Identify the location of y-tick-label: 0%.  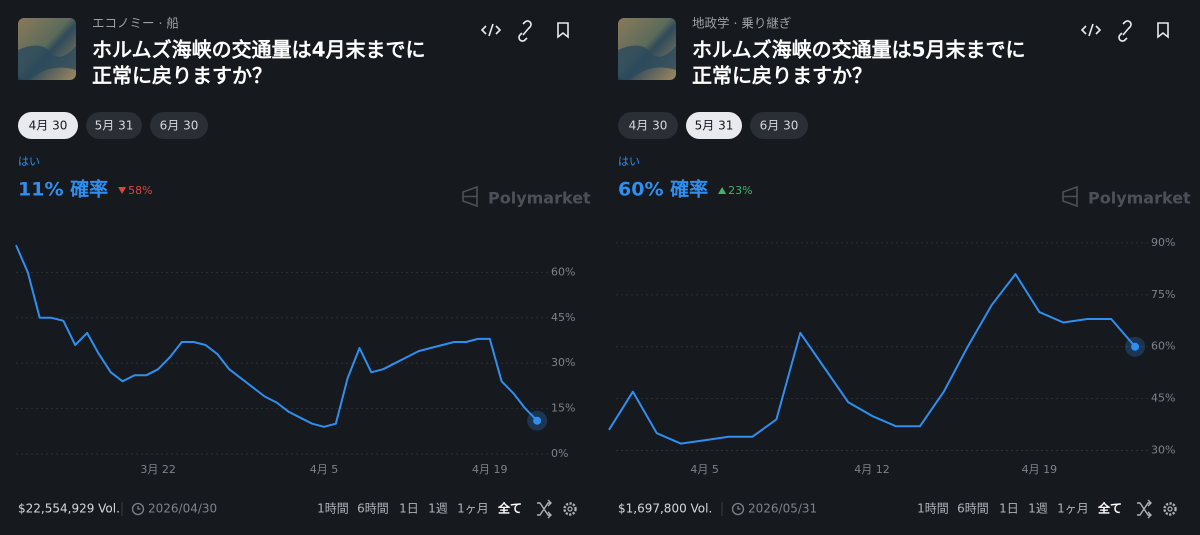
(559, 453).